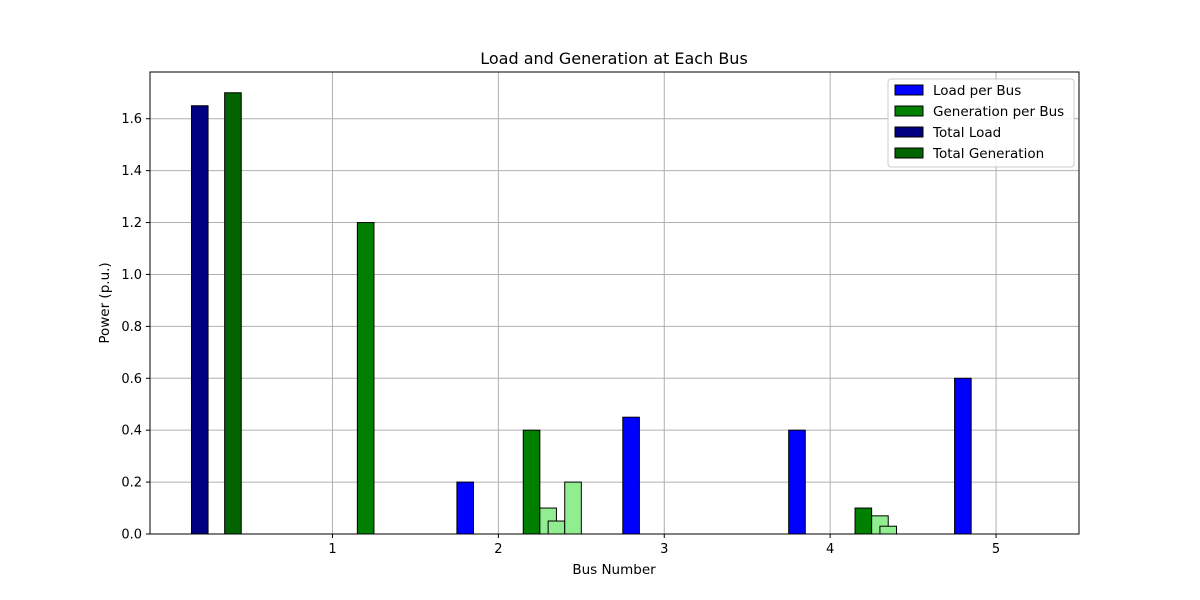 This screenshot has width=1200, height=600. I want to click on x-tick-label: 1, so click(332, 549).